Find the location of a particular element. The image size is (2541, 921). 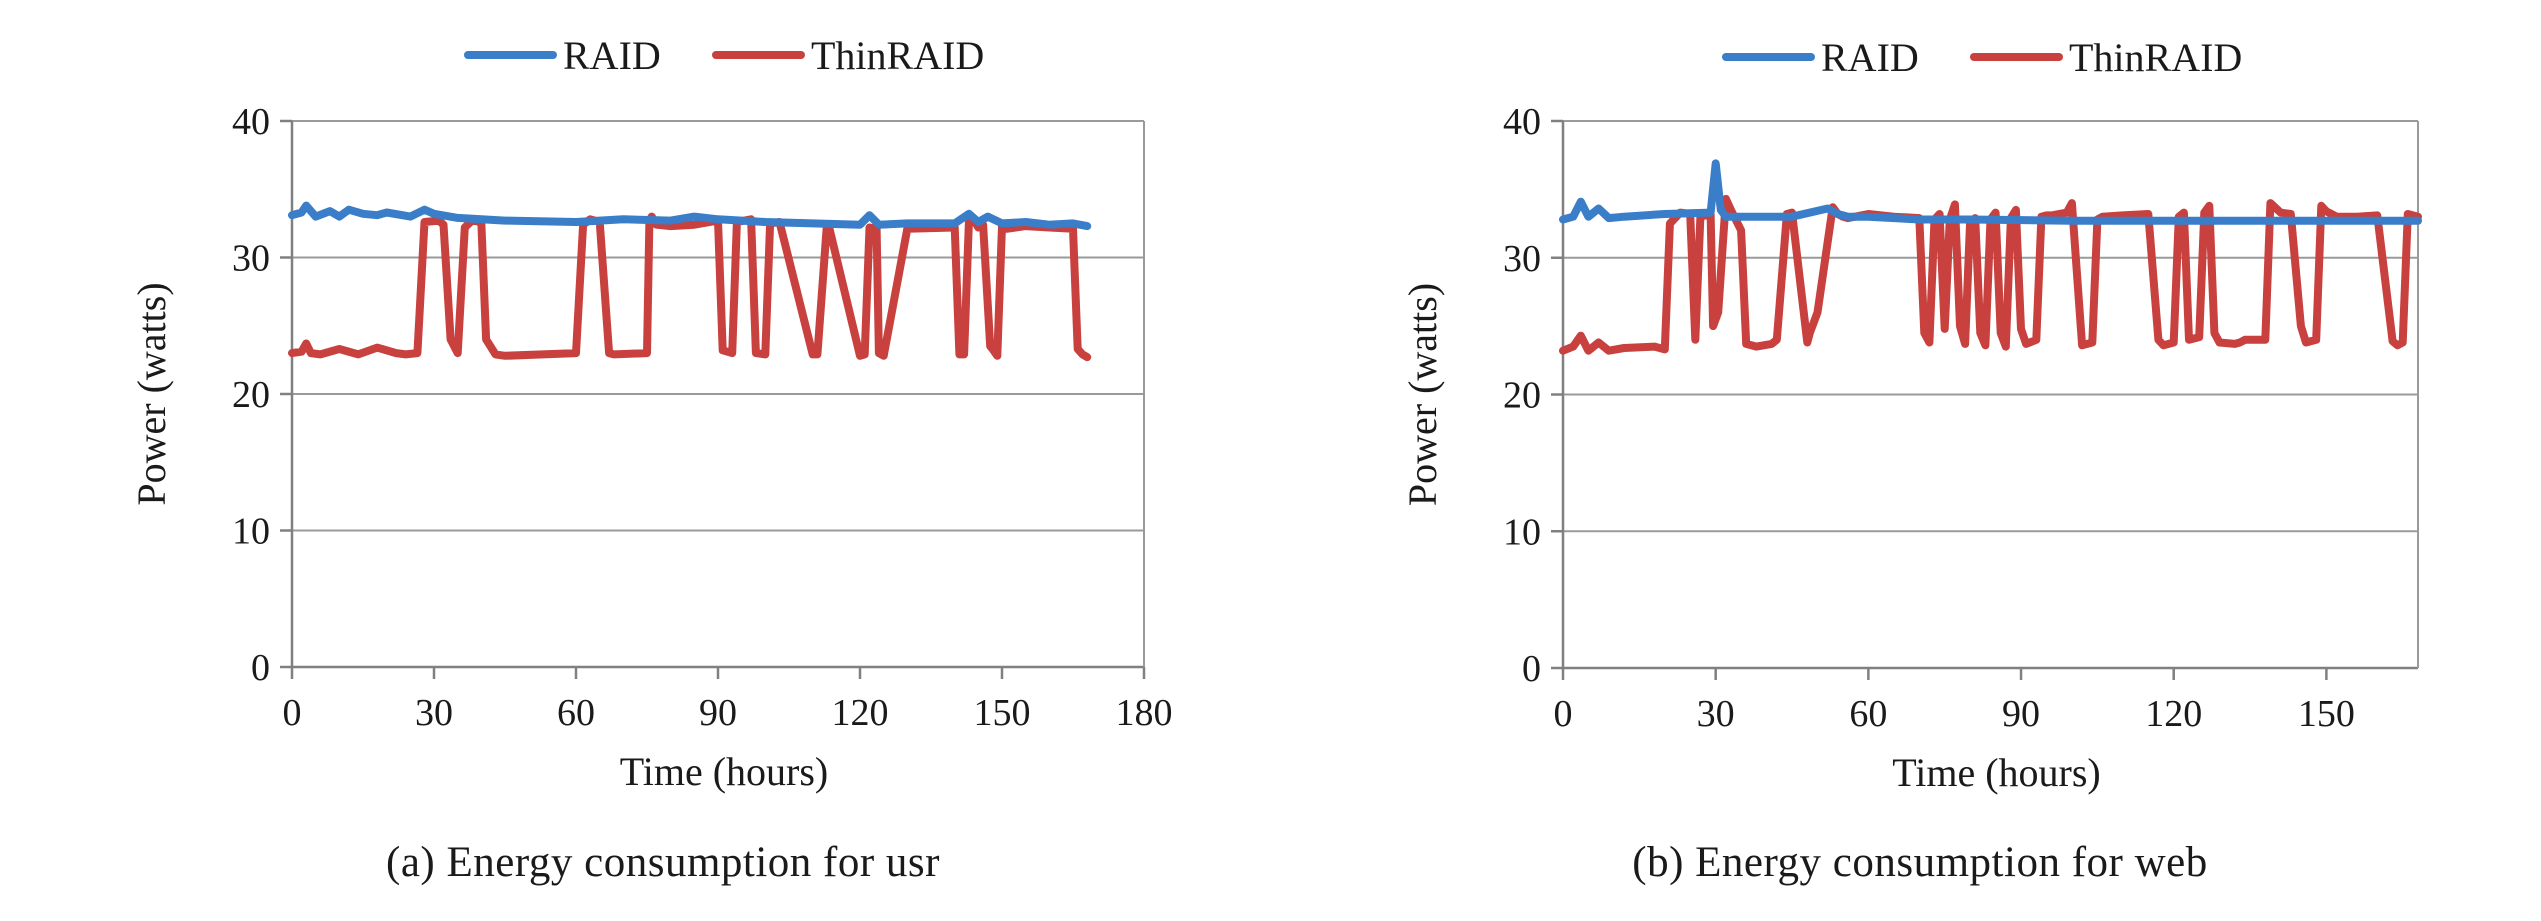

chart-caption-web: (b) Energy consumption for web is located at coordinates (1920, 862).